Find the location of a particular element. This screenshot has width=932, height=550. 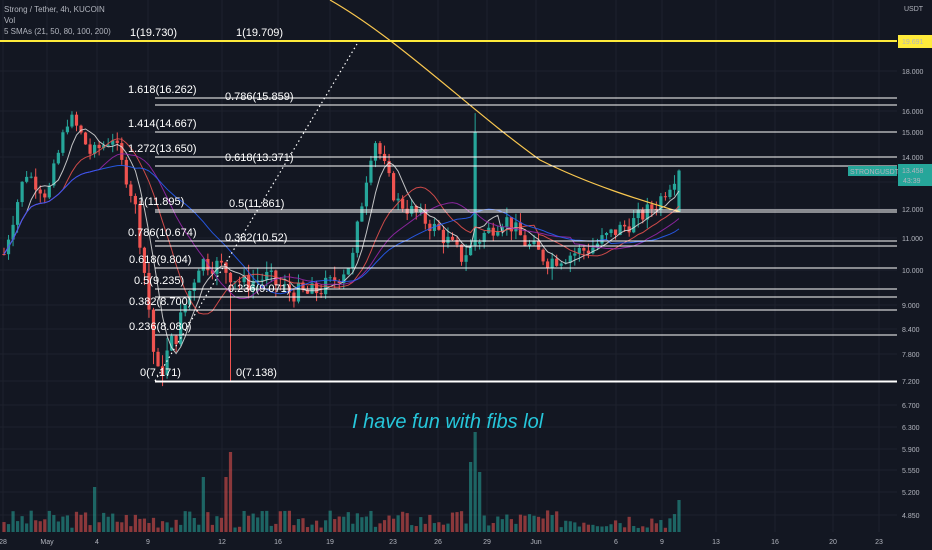

date-tick-label: 20 is located at coordinates (833, 542).